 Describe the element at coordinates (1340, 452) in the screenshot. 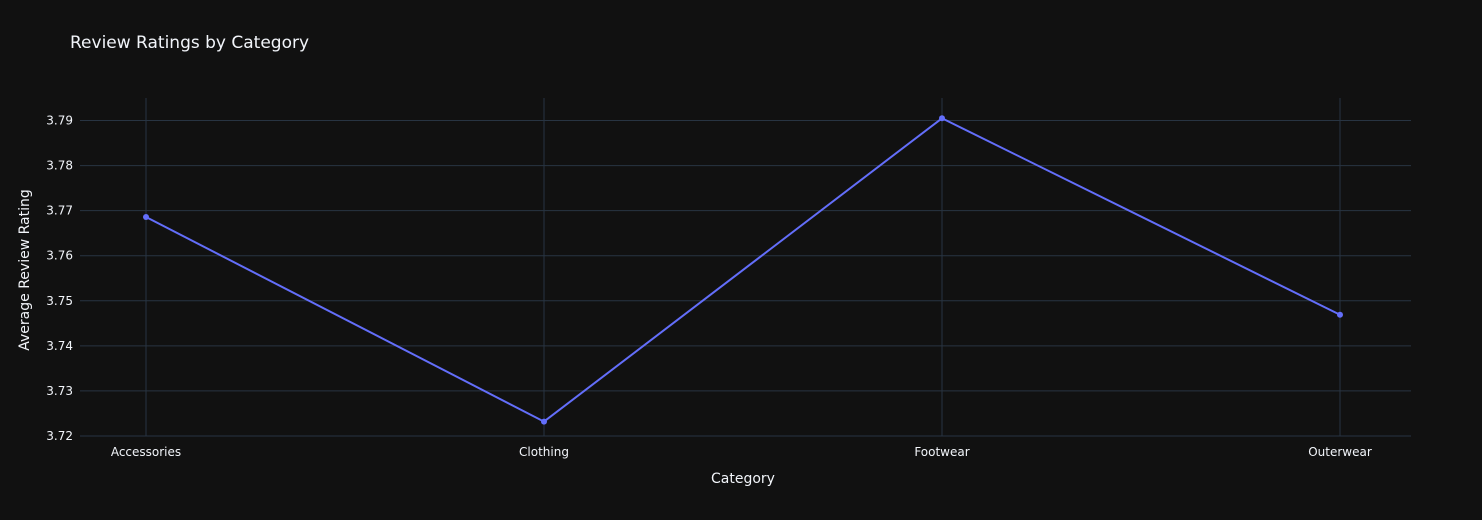

I see `x-tick-label: Outerwear` at that location.